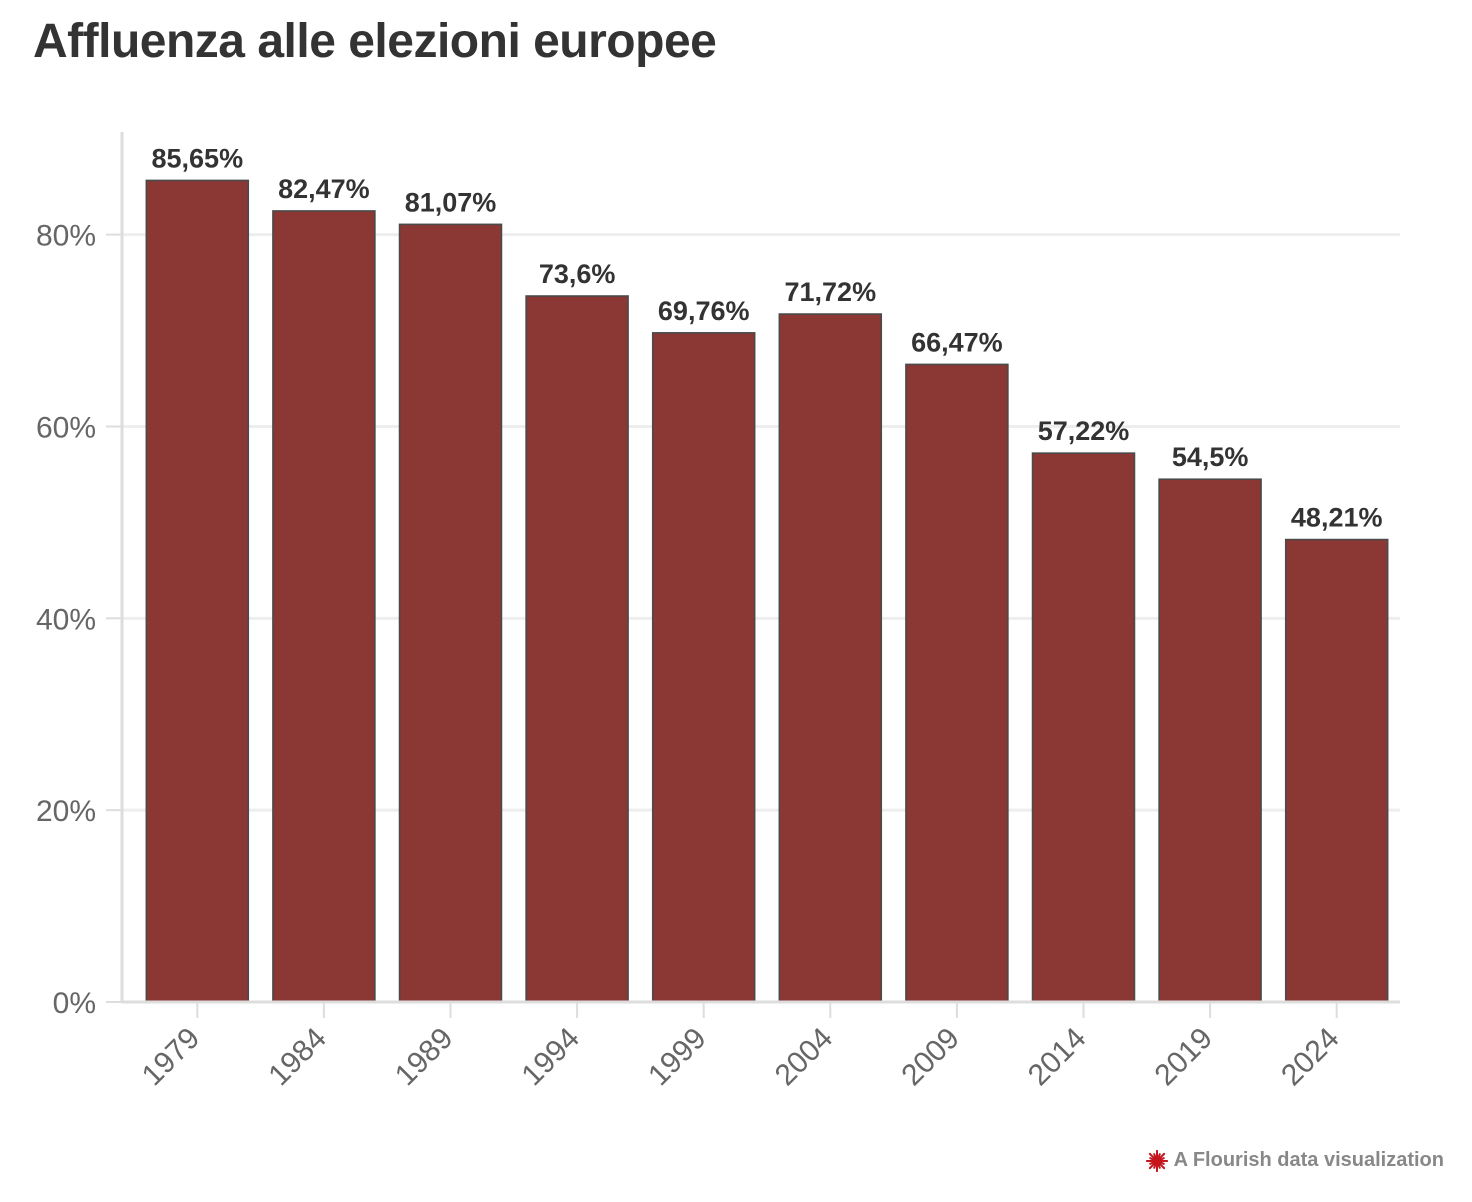  Describe the element at coordinates (957, 342) in the screenshot. I see `data-label: 66,47%` at that location.